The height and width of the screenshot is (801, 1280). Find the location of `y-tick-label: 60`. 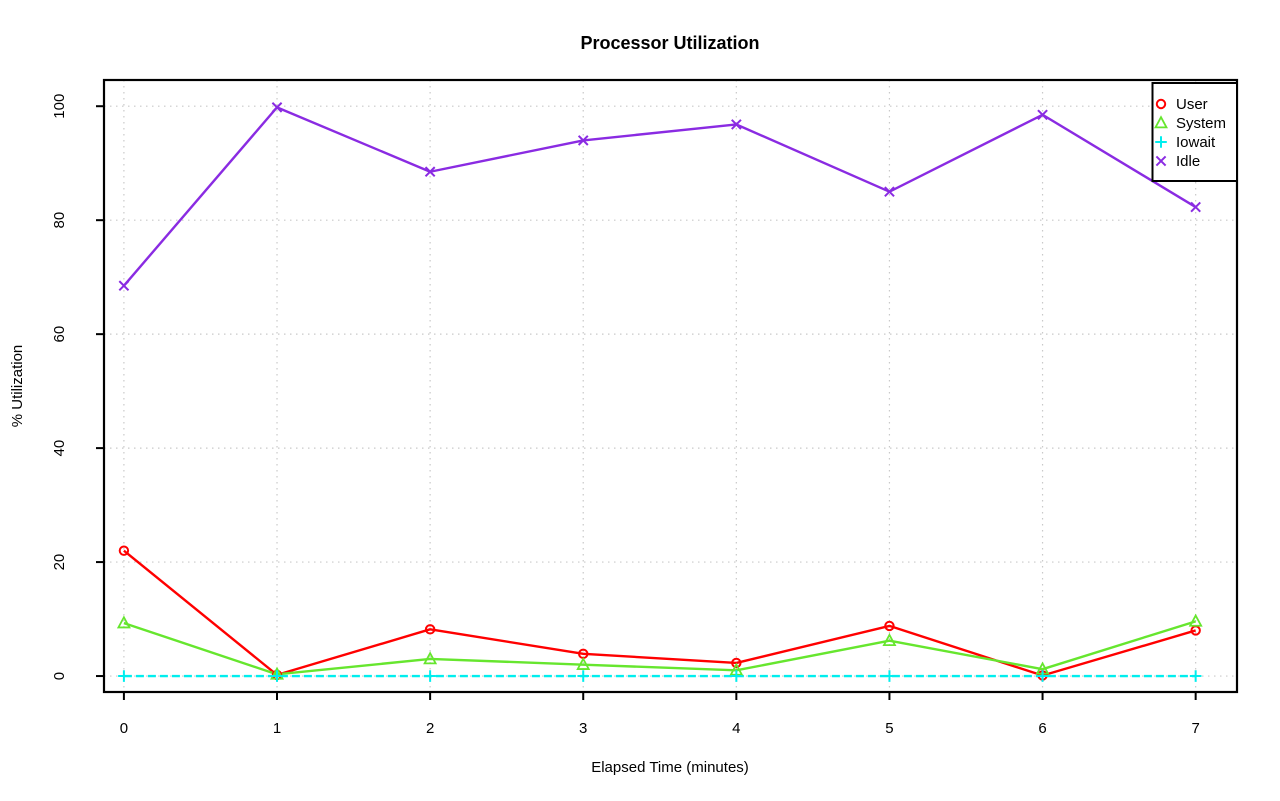

y-tick-label: 60 is located at coordinates (59, 334).